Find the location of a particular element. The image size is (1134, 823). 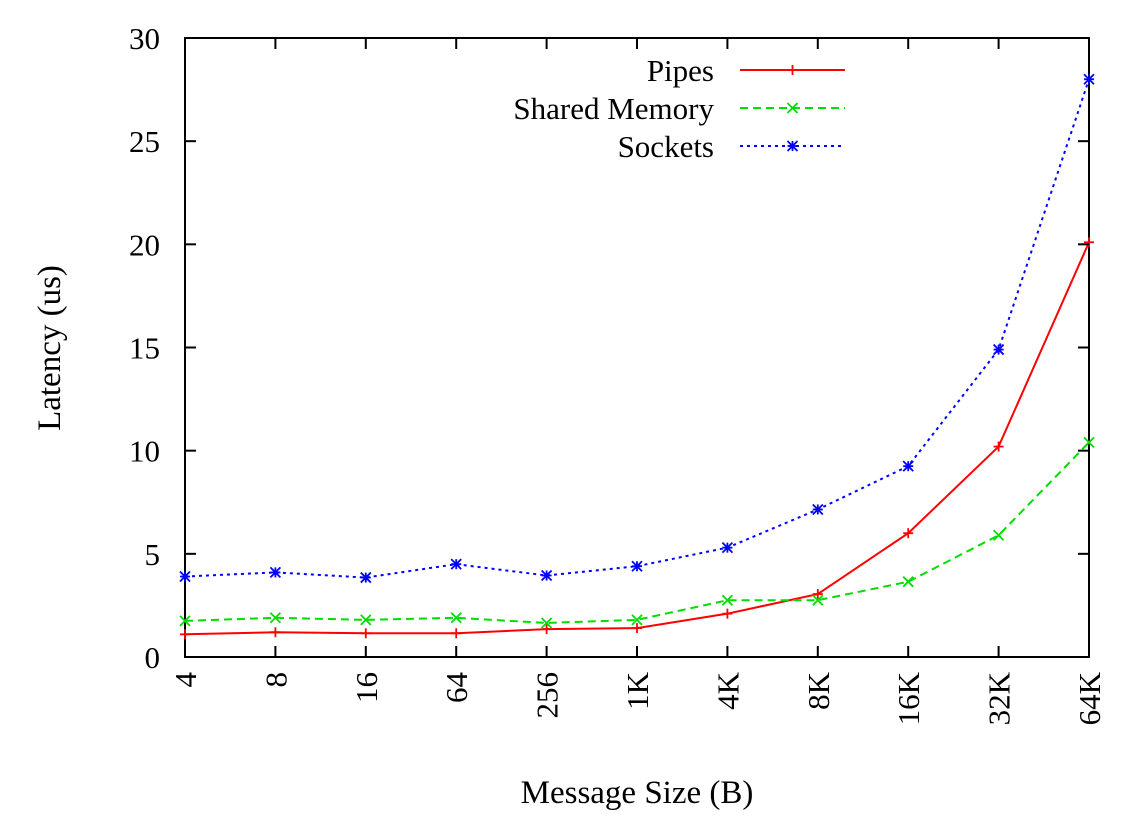

y-tick-label: 20 is located at coordinates (144, 244).